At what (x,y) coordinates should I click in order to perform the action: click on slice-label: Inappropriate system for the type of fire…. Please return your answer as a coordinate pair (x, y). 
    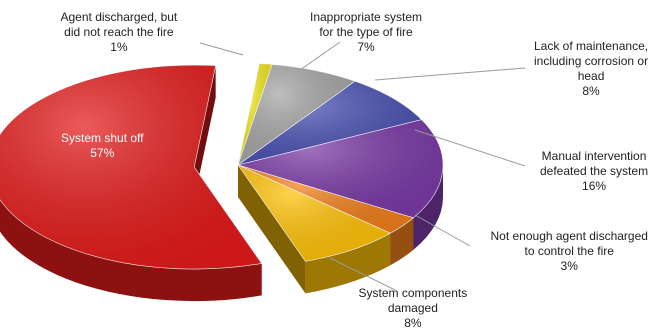
    Looking at the image, I should click on (366, 32).